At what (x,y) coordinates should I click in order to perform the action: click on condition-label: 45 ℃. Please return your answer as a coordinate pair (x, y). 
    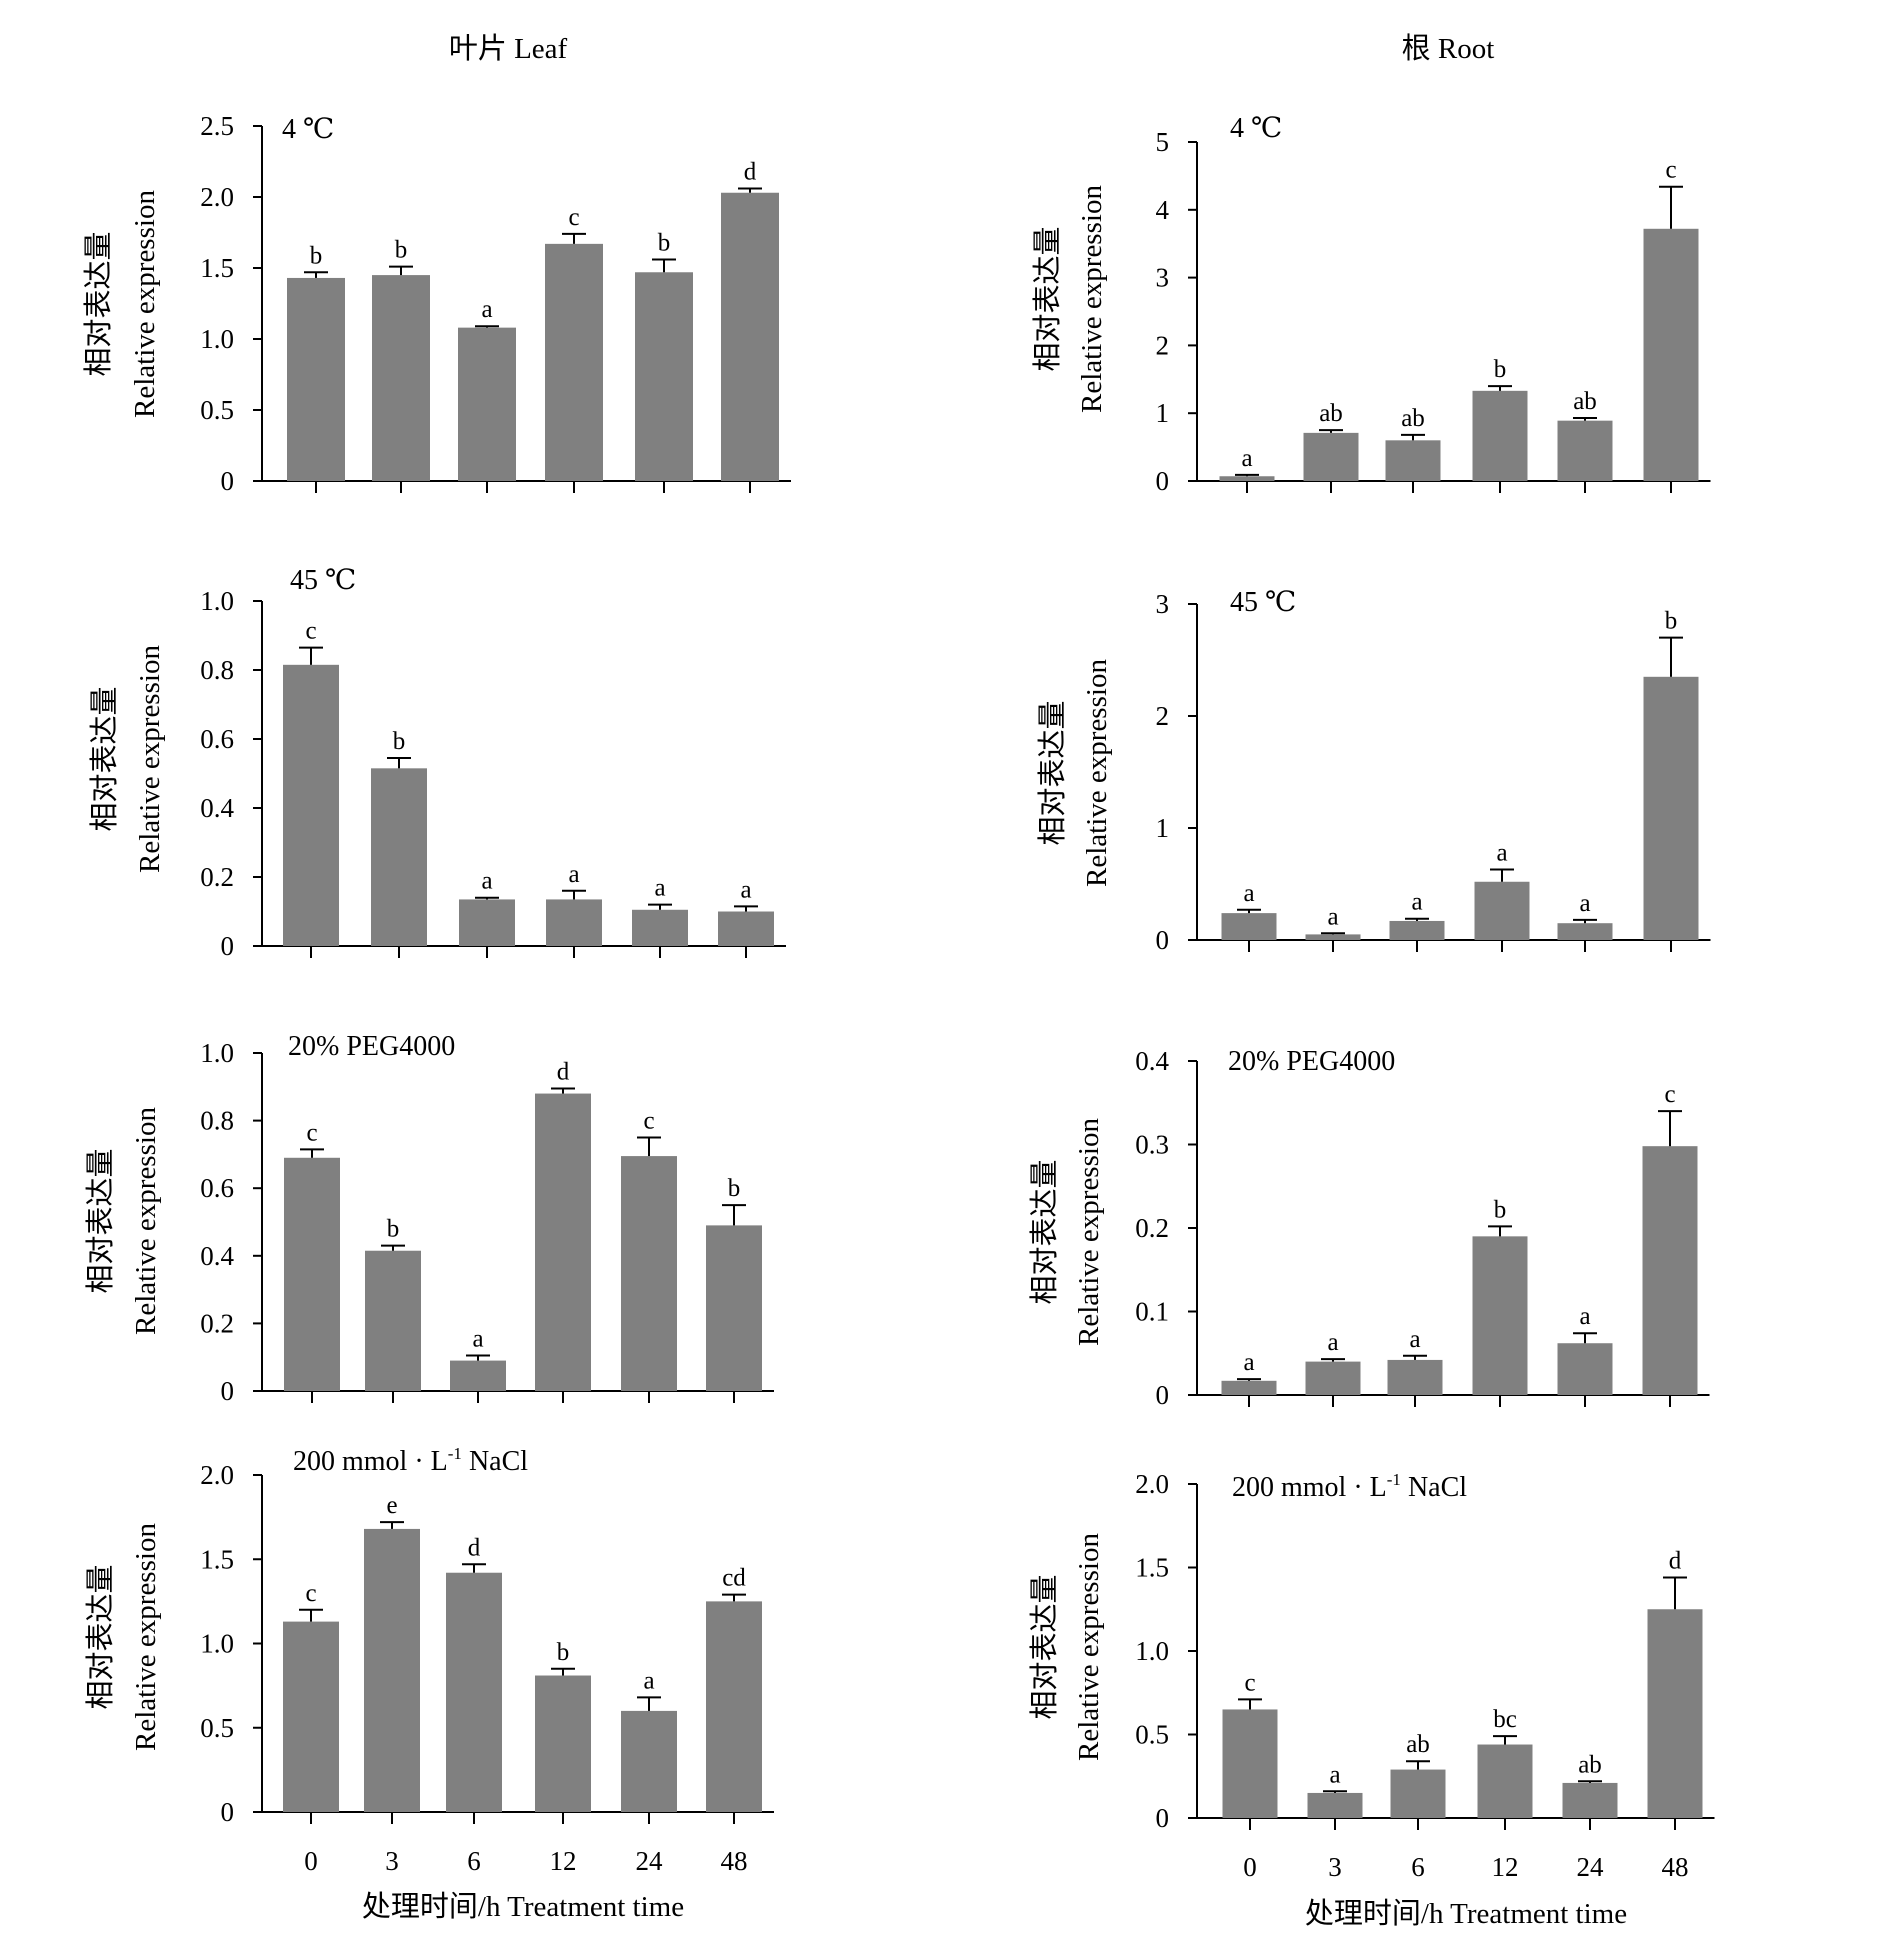
    Looking at the image, I should click on (323, 580).